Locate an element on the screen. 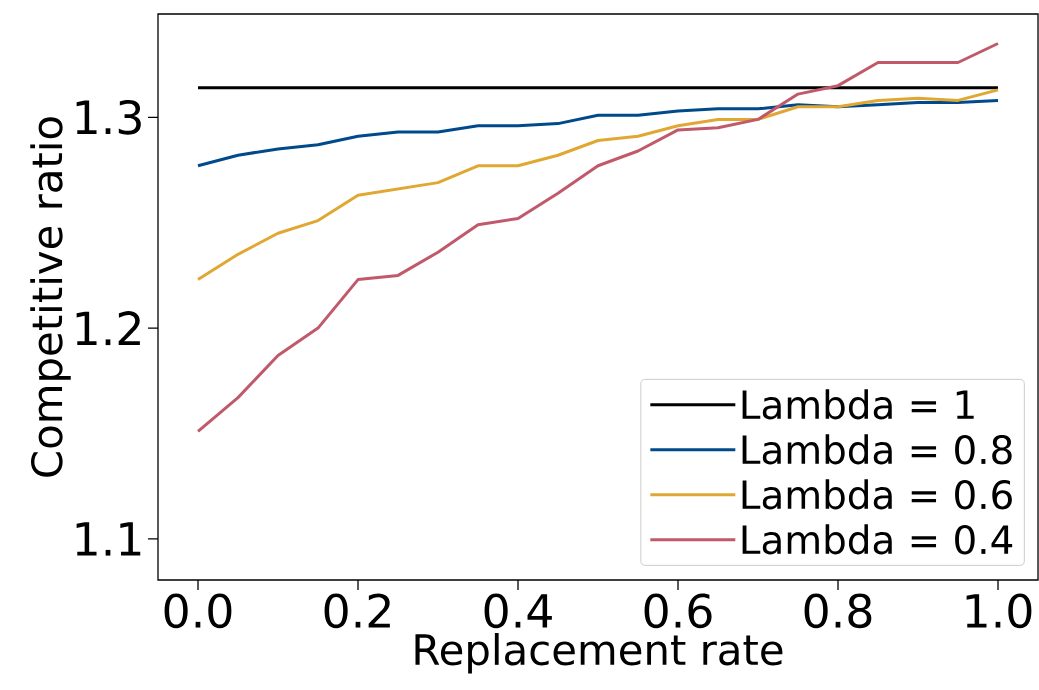 The image size is (1039, 690). legend-label: Lambda = 0.8 is located at coordinates (877, 449).